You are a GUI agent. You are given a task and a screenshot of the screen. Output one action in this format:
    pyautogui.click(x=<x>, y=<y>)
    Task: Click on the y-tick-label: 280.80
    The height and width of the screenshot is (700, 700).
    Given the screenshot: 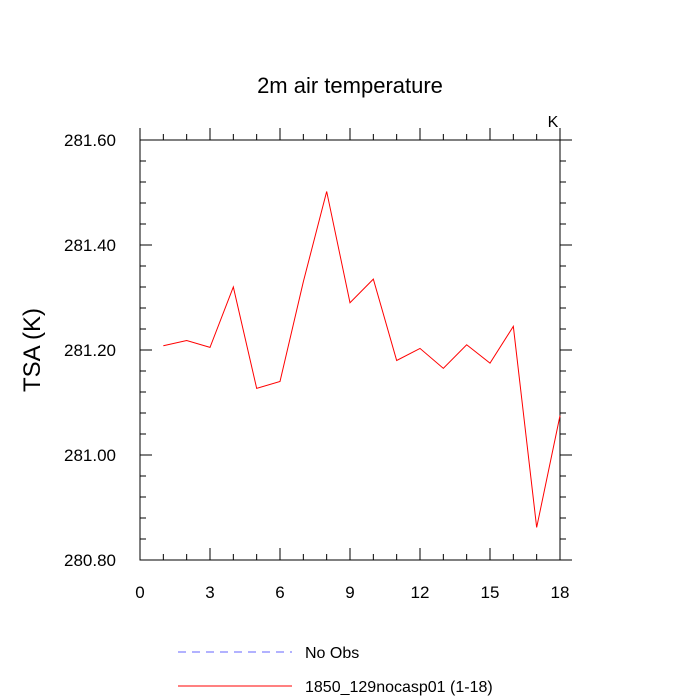 What is the action you would take?
    pyautogui.click(x=90, y=560)
    